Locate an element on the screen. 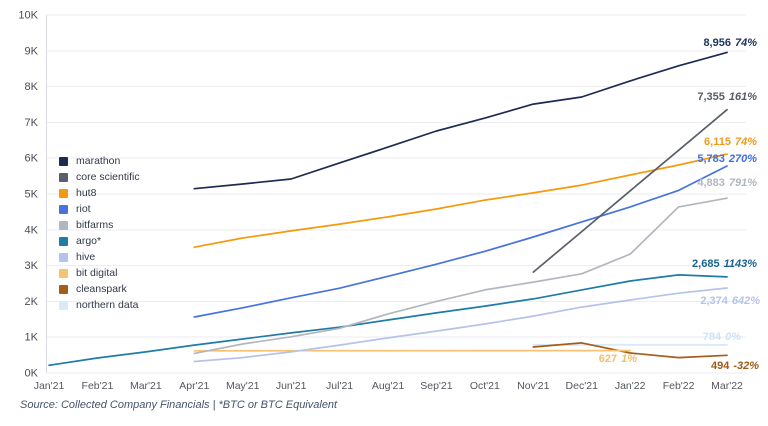 Image resolution: width=768 pixels, height=426 pixels. legend-label-argo: argo* is located at coordinates (89, 241).